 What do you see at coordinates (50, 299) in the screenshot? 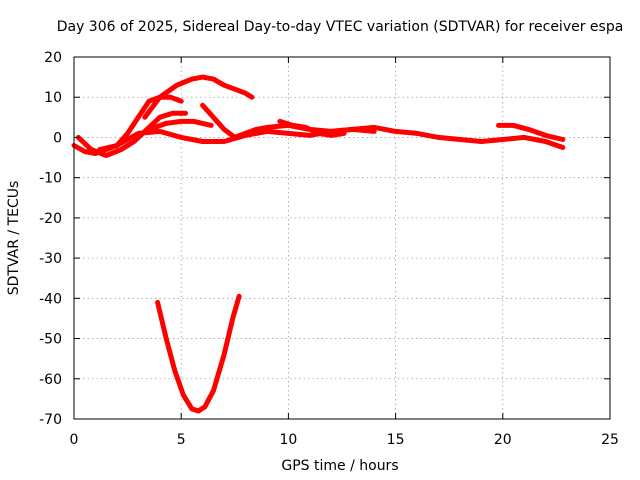
I see `y-tick-label: -40` at bounding box center [50, 299].